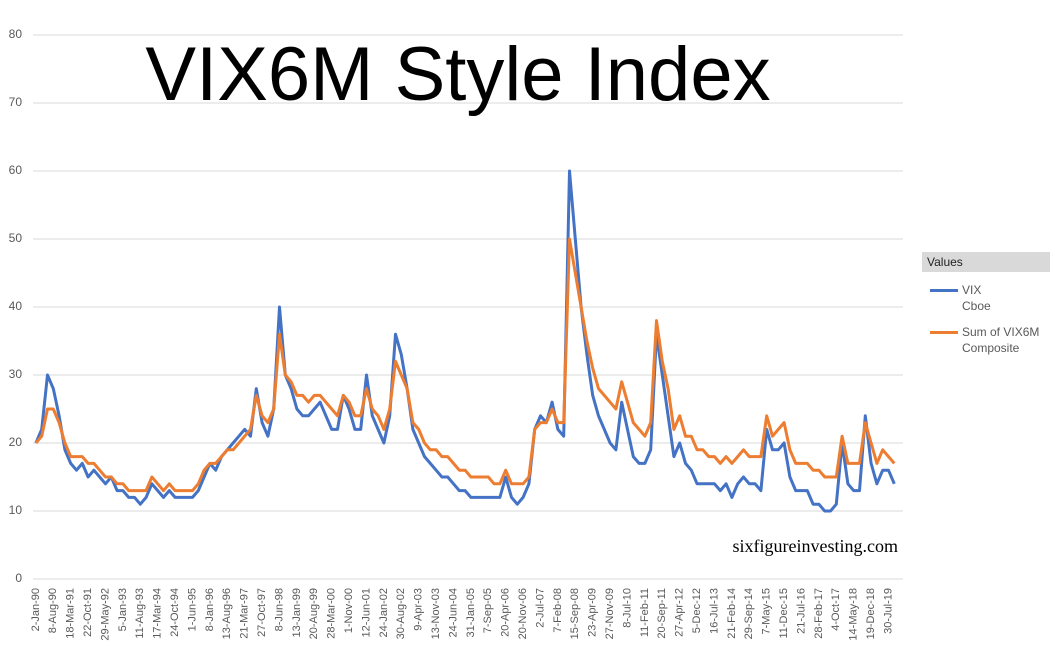  Describe the element at coordinates (680, 612) in the screenshot. I see `x-tick-label: 27-Apr-12` at that location.